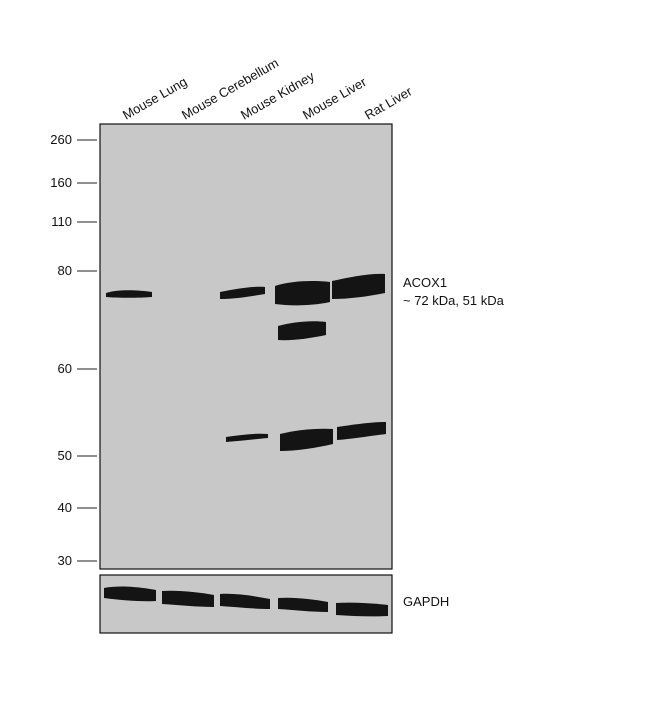 This screenshot has width=650, height=716. Describe the element at coordinates (65, 455) in the screenshot. I see `marker-label-50: 50` at that location.